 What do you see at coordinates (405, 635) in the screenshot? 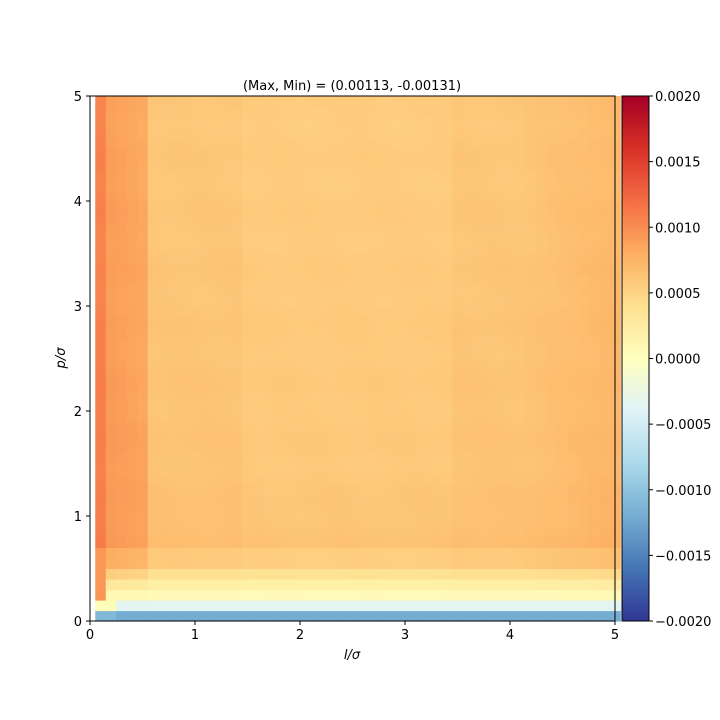
I see `x-tick-label: 3` at bounding box center [405, 635].